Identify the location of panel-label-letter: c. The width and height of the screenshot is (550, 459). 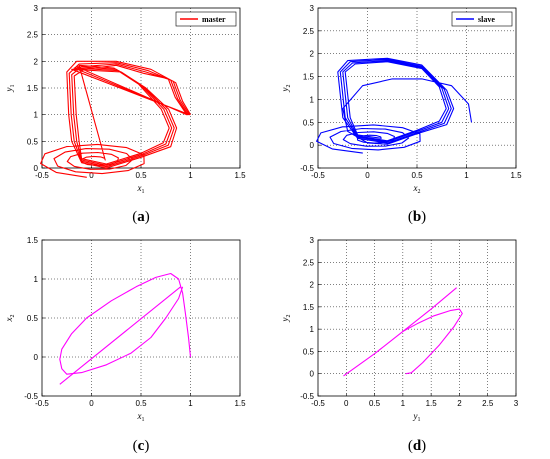
(141, 446).